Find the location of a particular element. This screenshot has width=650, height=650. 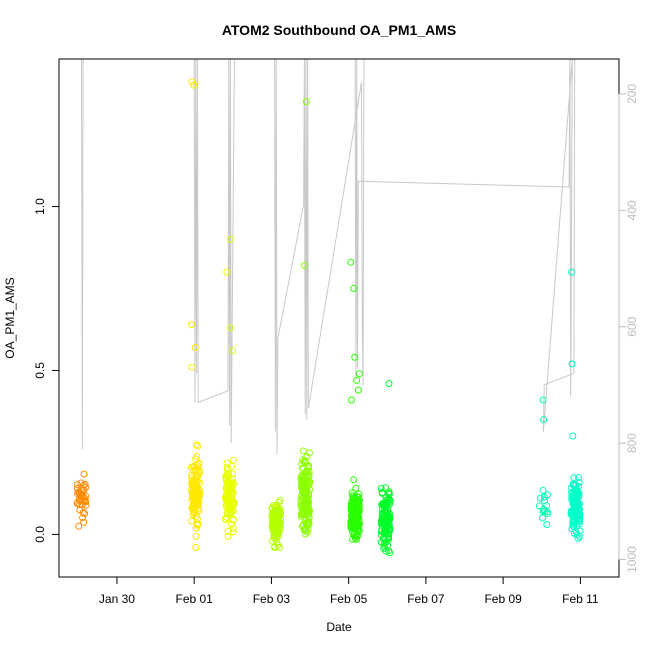

y-axis: 0.0 0.5 1.0 is located at coordinates (46, 370).